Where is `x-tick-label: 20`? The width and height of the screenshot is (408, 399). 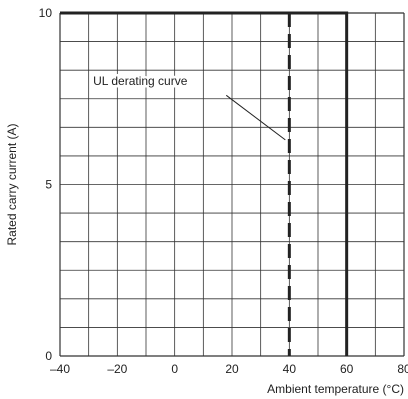 x-tick-label: 20 is located at coordinates (232, 369).